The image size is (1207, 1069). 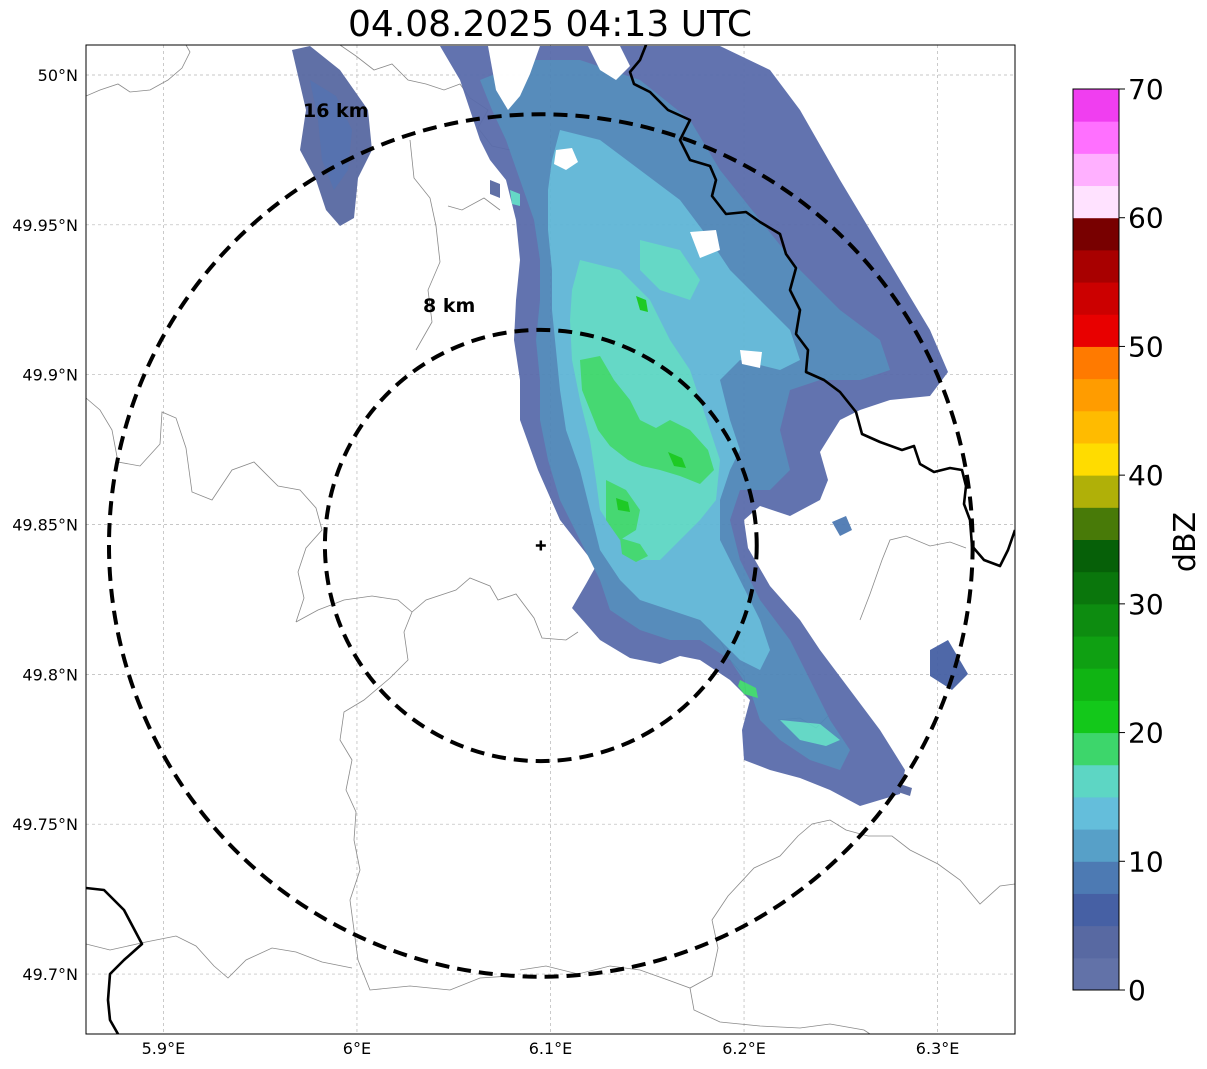 I want to click on border-line, so click(x=115, y=960).